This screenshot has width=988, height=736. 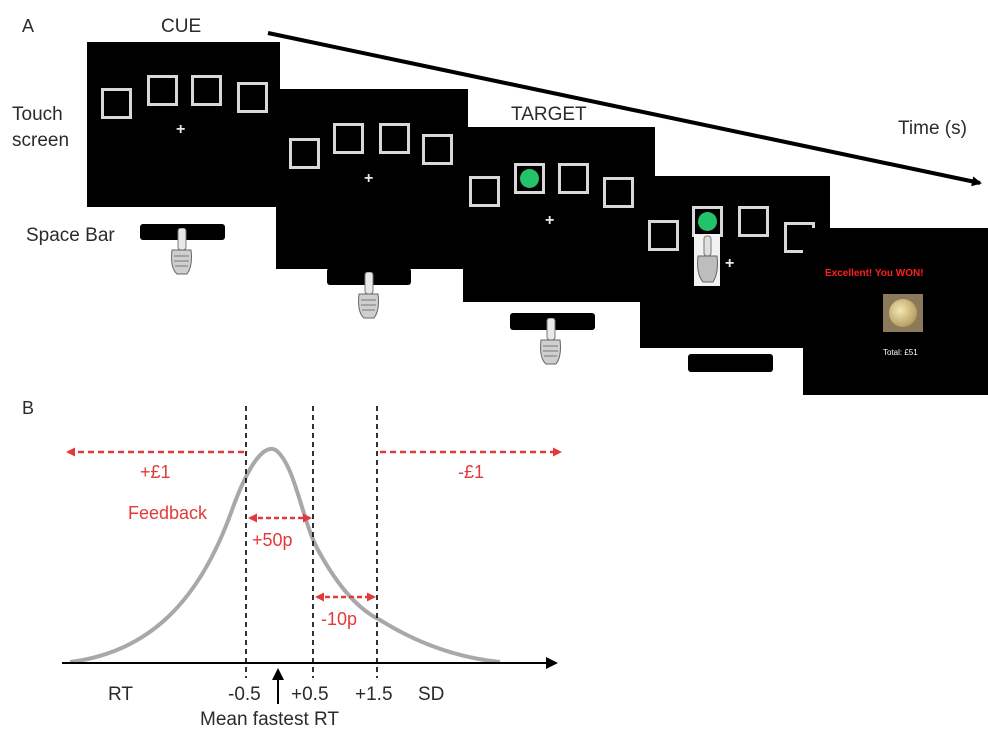 I want to click on cue-label: CUE, so click(x=181, y=26).